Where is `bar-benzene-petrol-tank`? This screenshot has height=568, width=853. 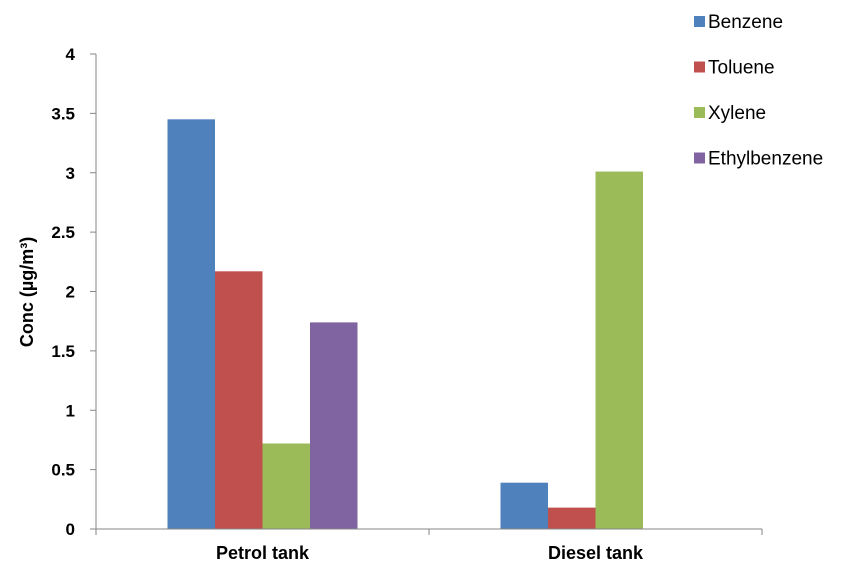 bar-benzene-petrol-tank is located at coordinates (191, 324).